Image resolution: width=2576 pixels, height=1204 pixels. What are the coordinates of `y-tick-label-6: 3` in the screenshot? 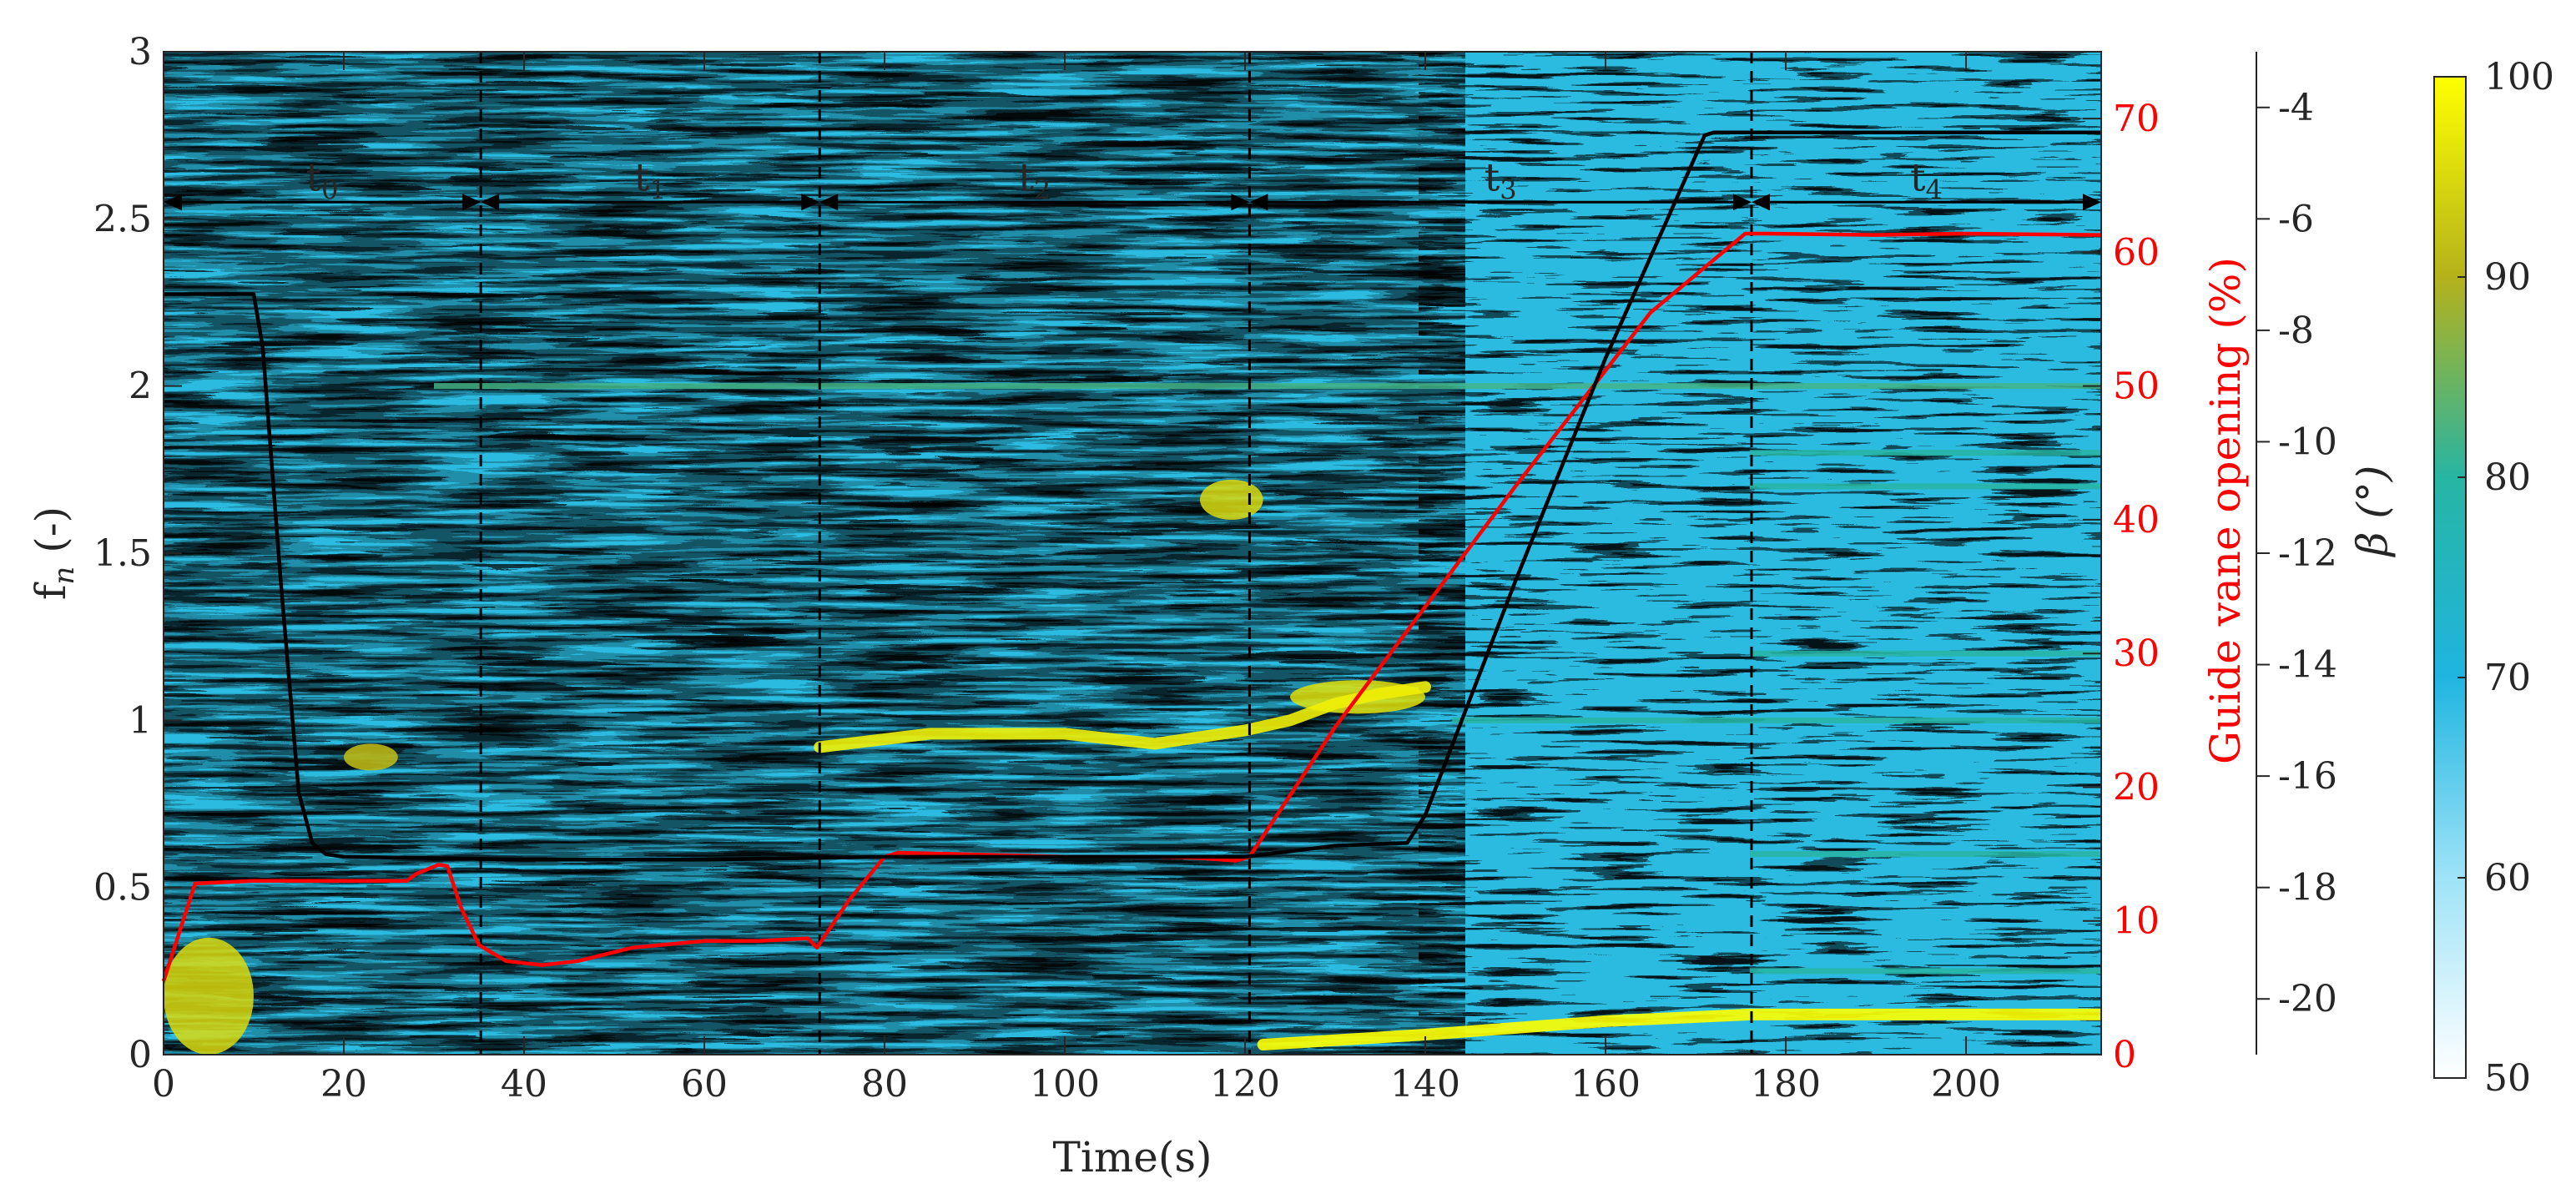 It's located at (141, 52).